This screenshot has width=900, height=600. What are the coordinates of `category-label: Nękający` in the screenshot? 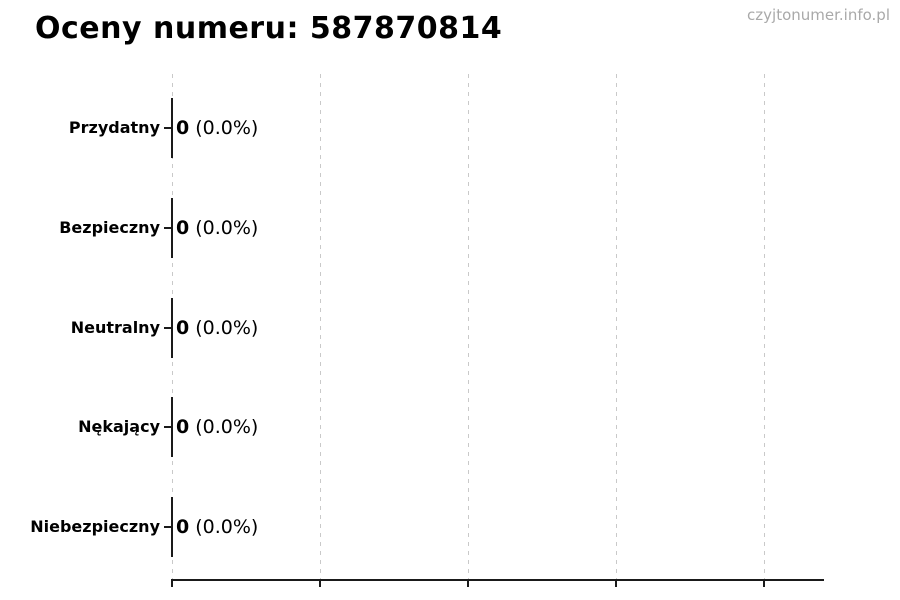 It's located at (119, 426).